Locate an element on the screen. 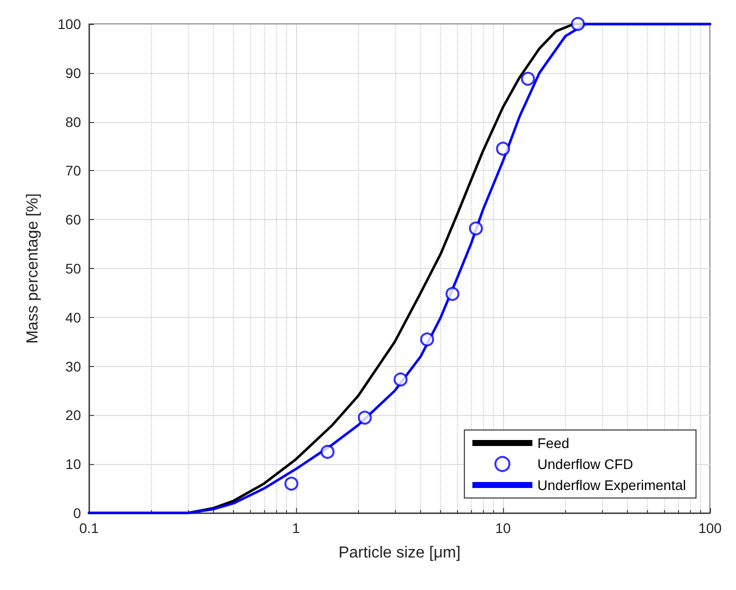 The width and height of the screenshot is (736, 590). y-tick-label: 60 is located at coordinates (73, 220).